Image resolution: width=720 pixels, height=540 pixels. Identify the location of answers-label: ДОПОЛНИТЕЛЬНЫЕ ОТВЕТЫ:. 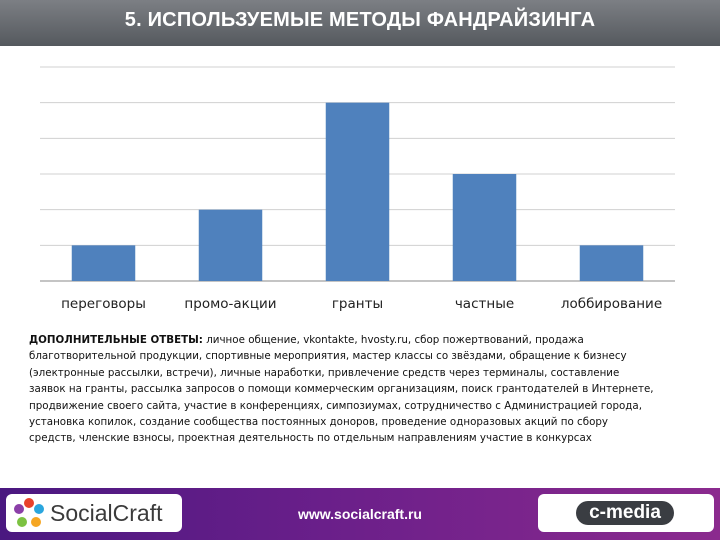
(116, 340).